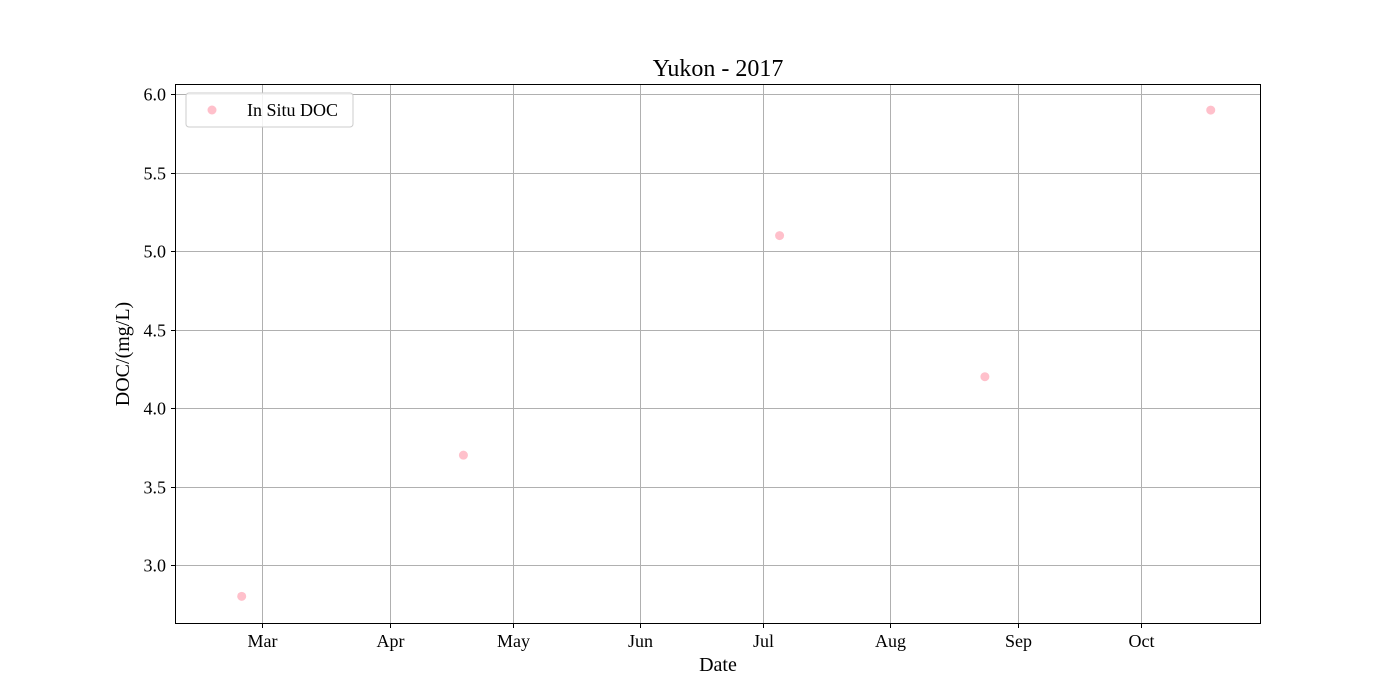 The height and width of the screenshot is (700, 1400). I want to click on x-tick-label-jun: Jun, so click(640, 641).